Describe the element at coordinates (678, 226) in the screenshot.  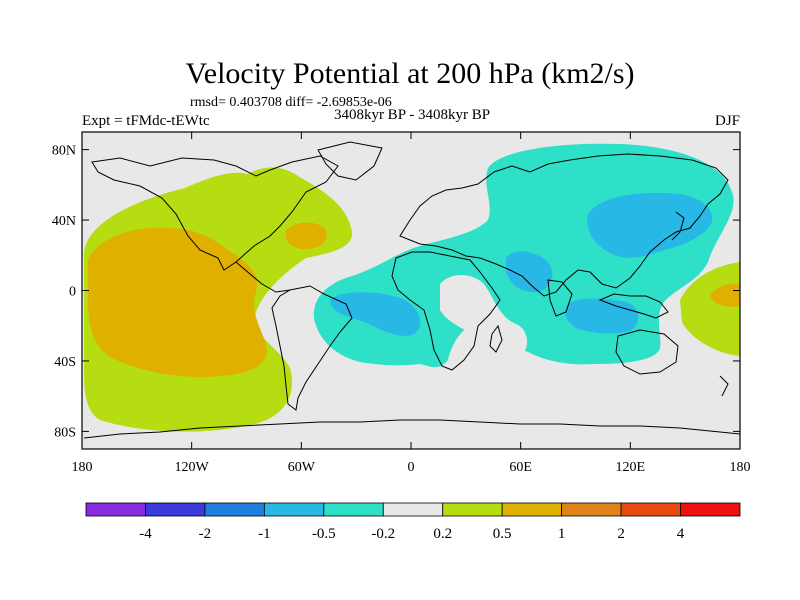
I see `coast-japan` at that location.